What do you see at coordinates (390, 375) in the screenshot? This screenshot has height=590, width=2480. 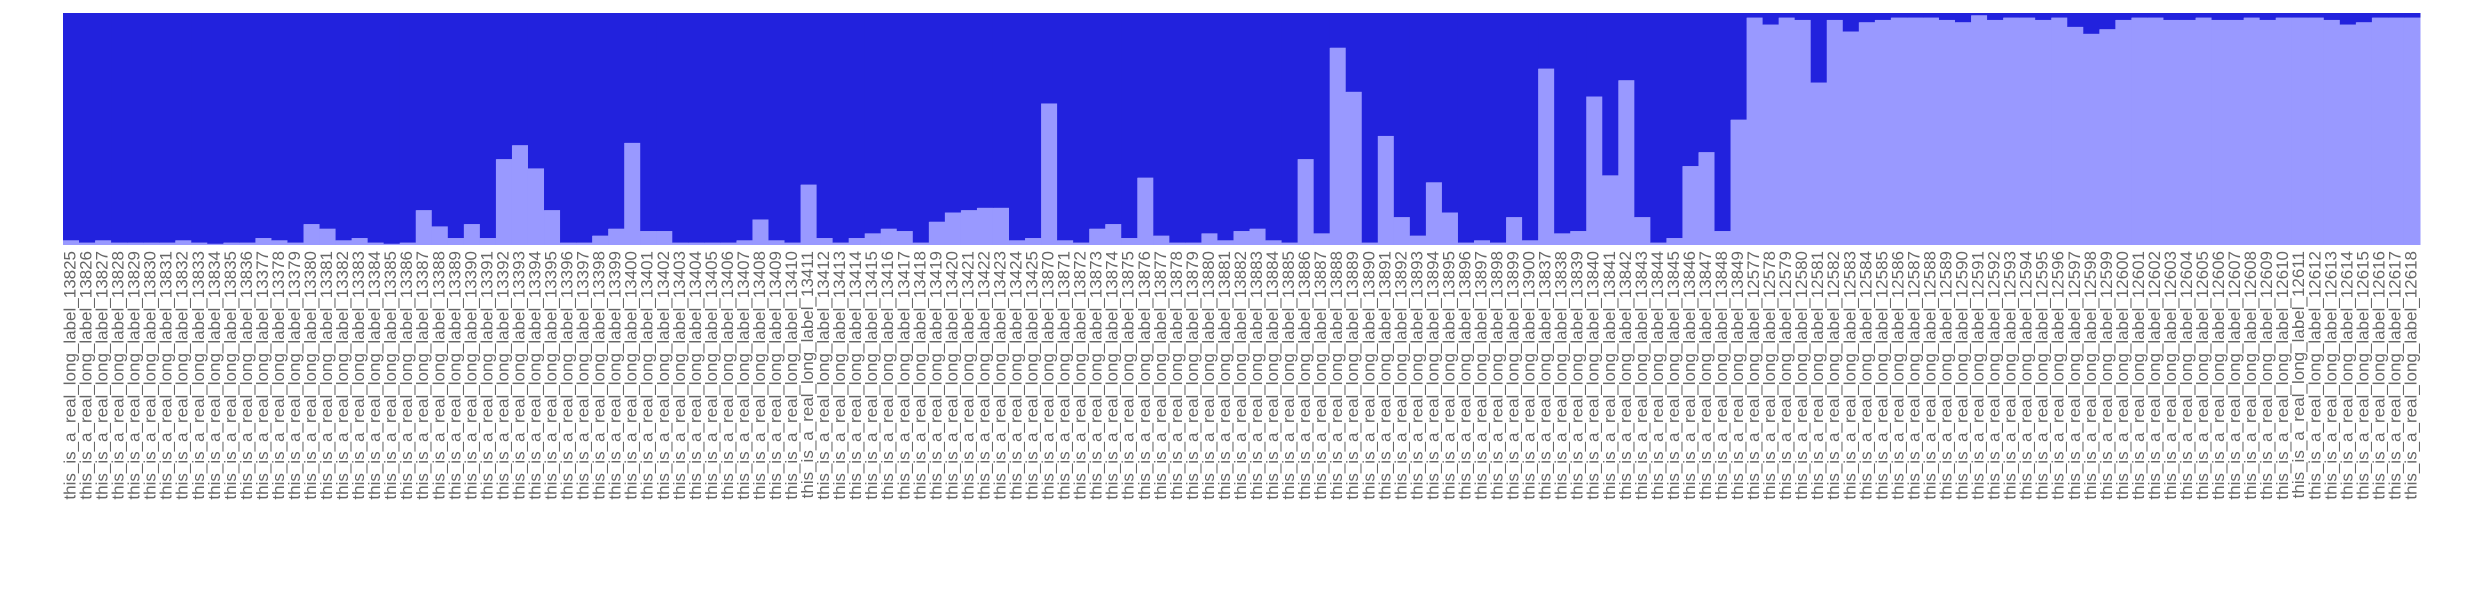 I see `x-tick-label: this_is_a_real_long_label_13385` at bounding box center [390, 375].